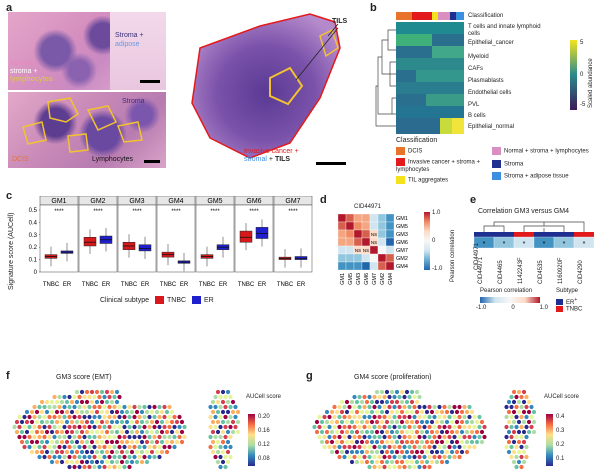  What do you see at coordinates (150, 81) in the screenshot?
I see `scale-bar` at bounding box center [150, 81].